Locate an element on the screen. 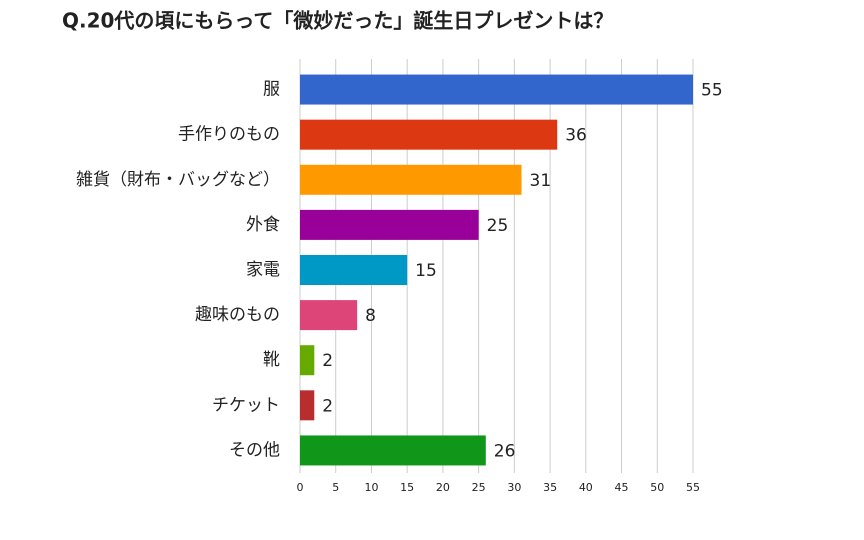  x-tick-label: 5 is located at coordinates (335, 487).